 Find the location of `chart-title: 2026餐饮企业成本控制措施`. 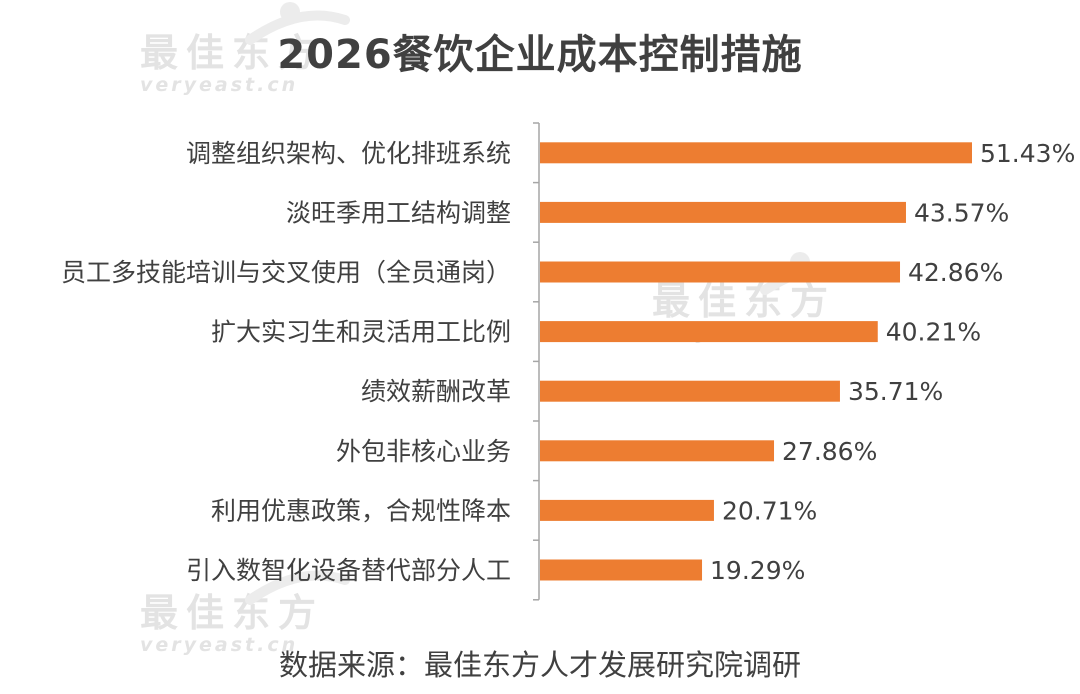

chart-title: 2026餐饮企业成本控制措施 is located at coordinates (540, 55).